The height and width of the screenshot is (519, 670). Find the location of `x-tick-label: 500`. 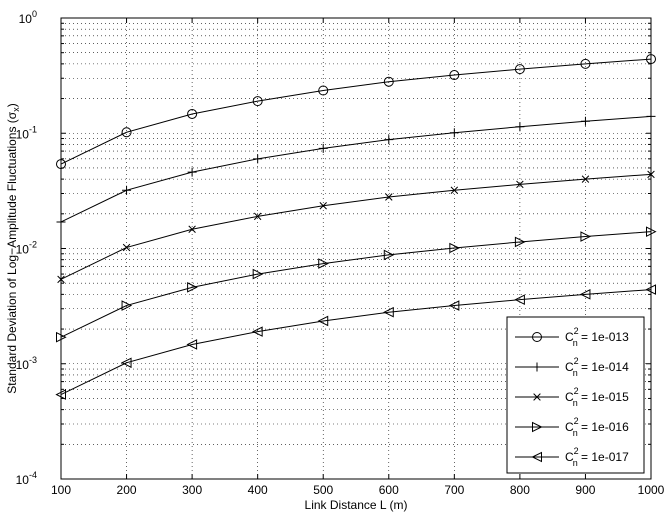

x-tick-label: 500 is located at coordinates (323, 490).